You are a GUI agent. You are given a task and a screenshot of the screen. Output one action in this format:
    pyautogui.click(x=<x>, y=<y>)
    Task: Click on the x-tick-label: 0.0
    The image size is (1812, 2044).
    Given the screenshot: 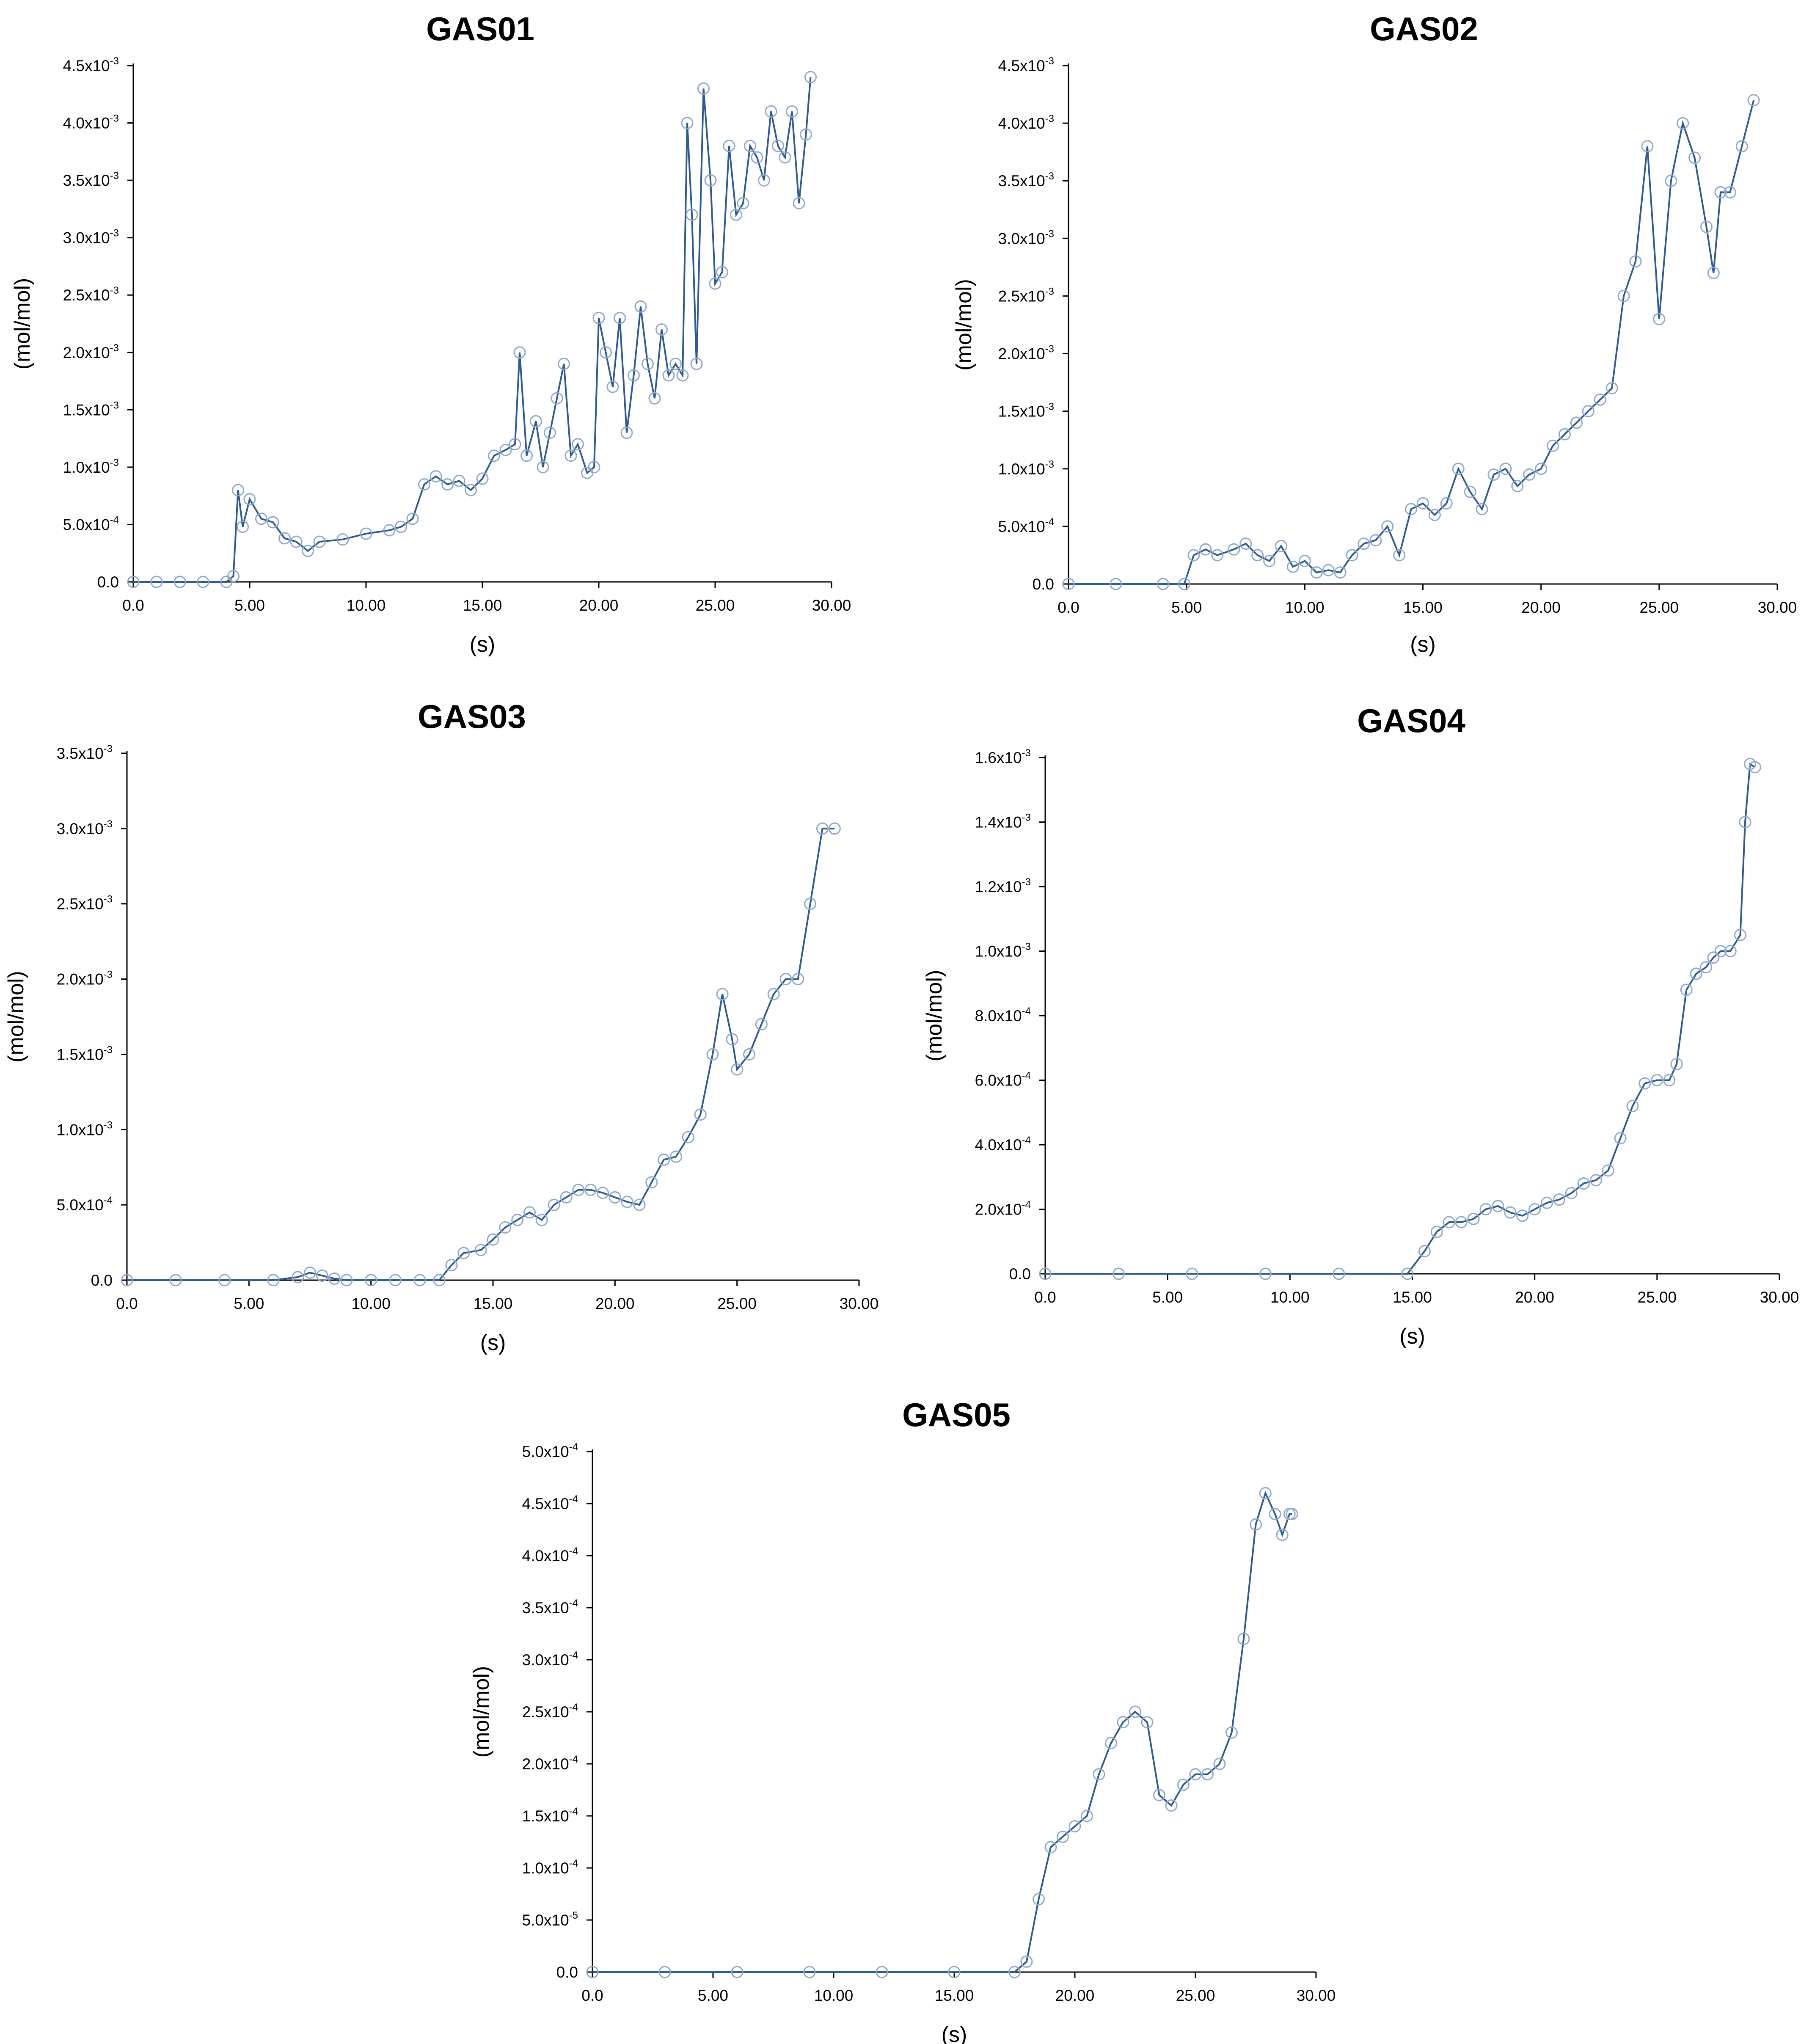 What is the action you would take?
    pyautogui.click(x=127, y=1303)
    